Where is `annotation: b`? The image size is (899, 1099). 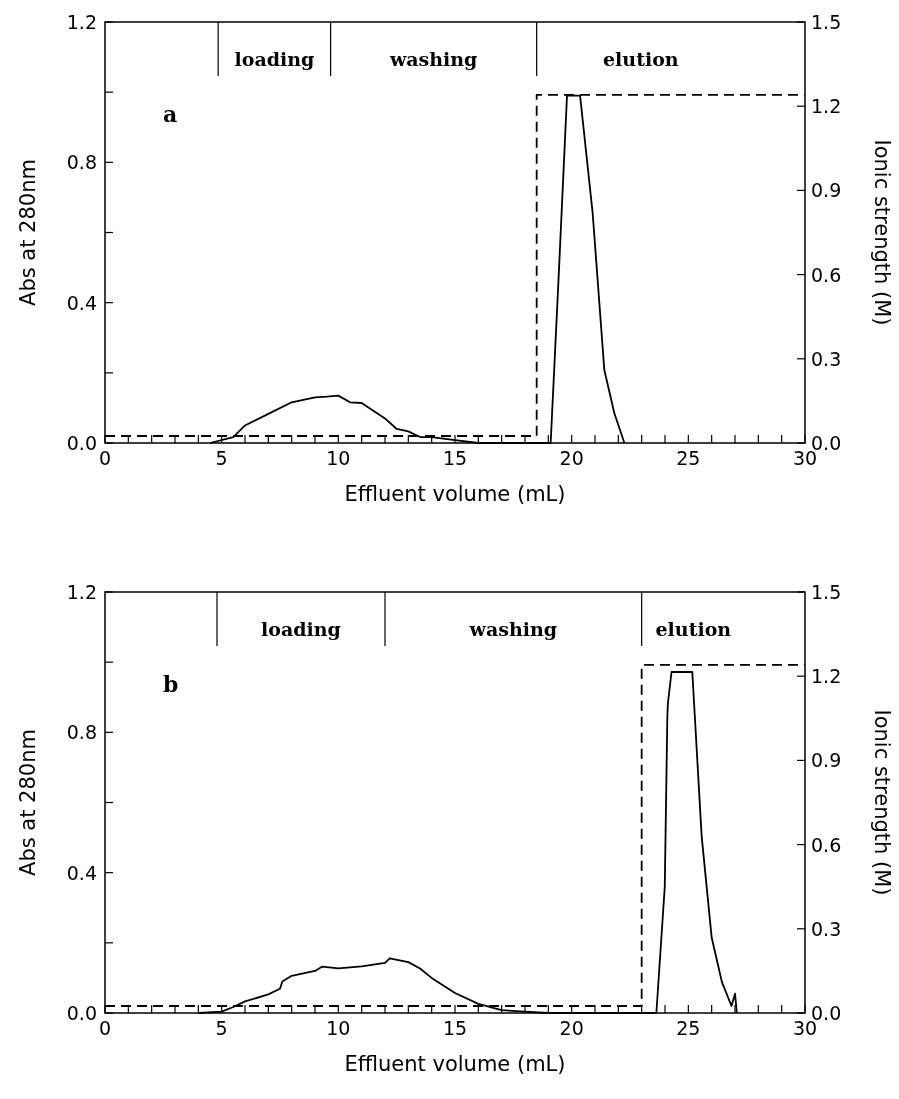 annotation: b is located at coordinates (171, 684).